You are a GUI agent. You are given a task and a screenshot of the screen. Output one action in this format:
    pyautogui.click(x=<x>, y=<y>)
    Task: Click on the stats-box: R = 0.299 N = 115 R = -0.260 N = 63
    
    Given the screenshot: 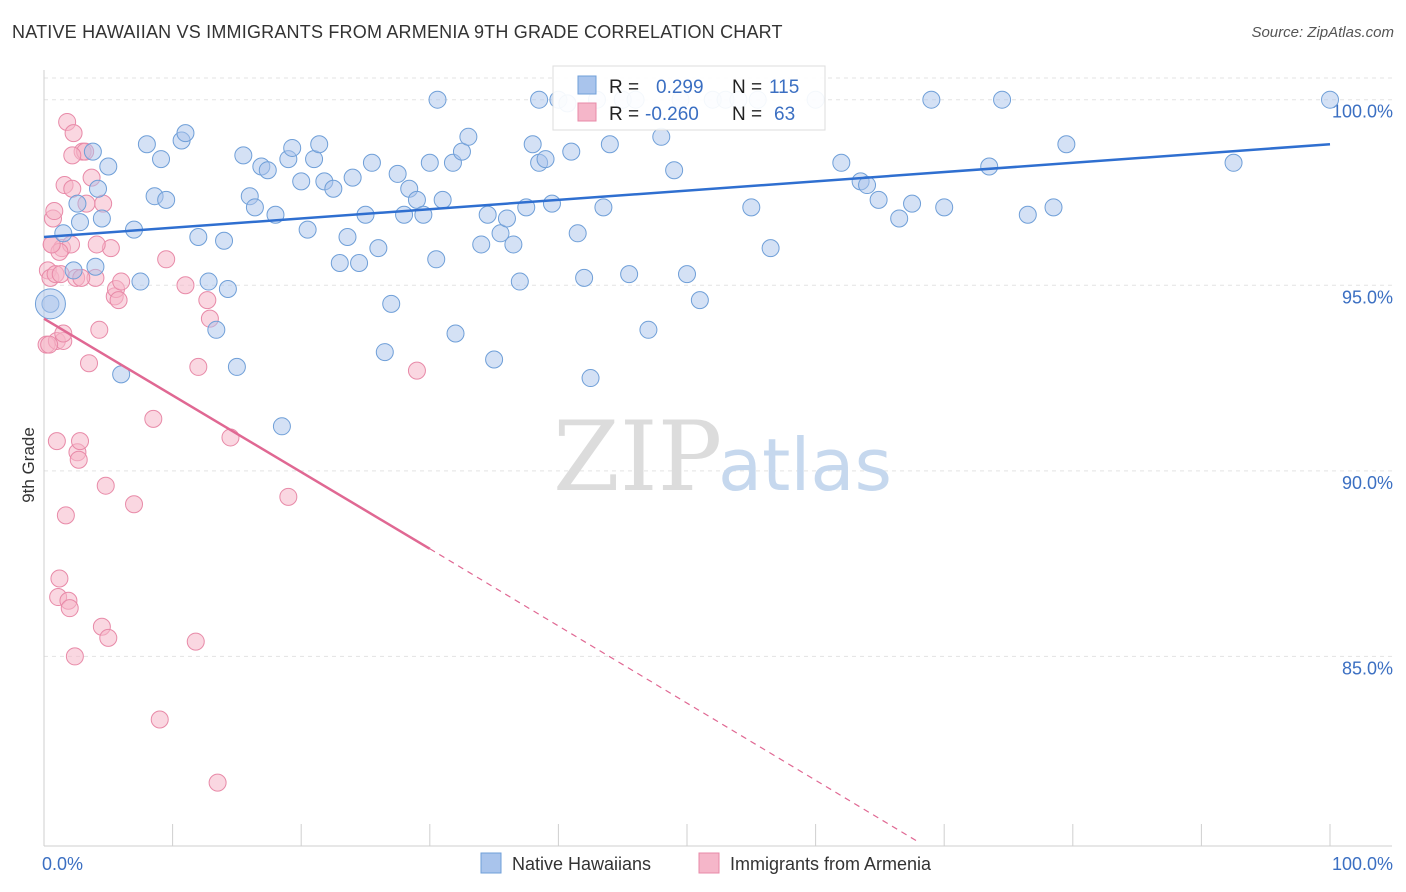 What is the action you would take?
    pyautogui.click(x=689, y=98)
    